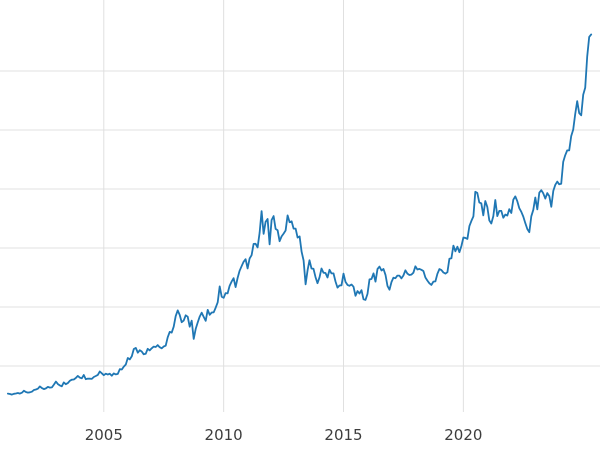  What do you see at coordinates (343, 435) in the screenshot?
I see `x-tick-label: 2015` at bounding box center [343, 435].